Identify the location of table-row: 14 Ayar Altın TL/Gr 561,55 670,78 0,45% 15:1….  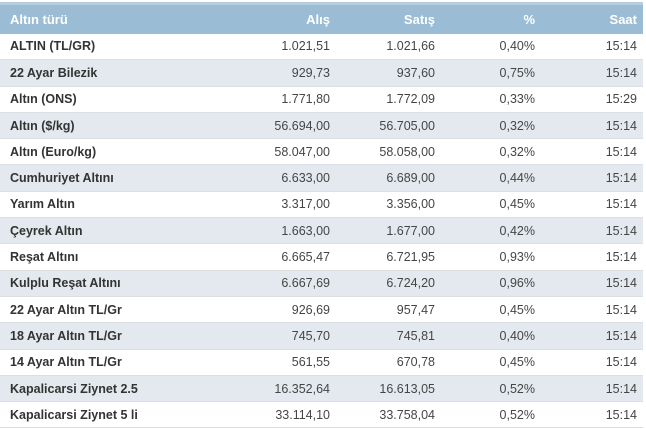
(321, 362).